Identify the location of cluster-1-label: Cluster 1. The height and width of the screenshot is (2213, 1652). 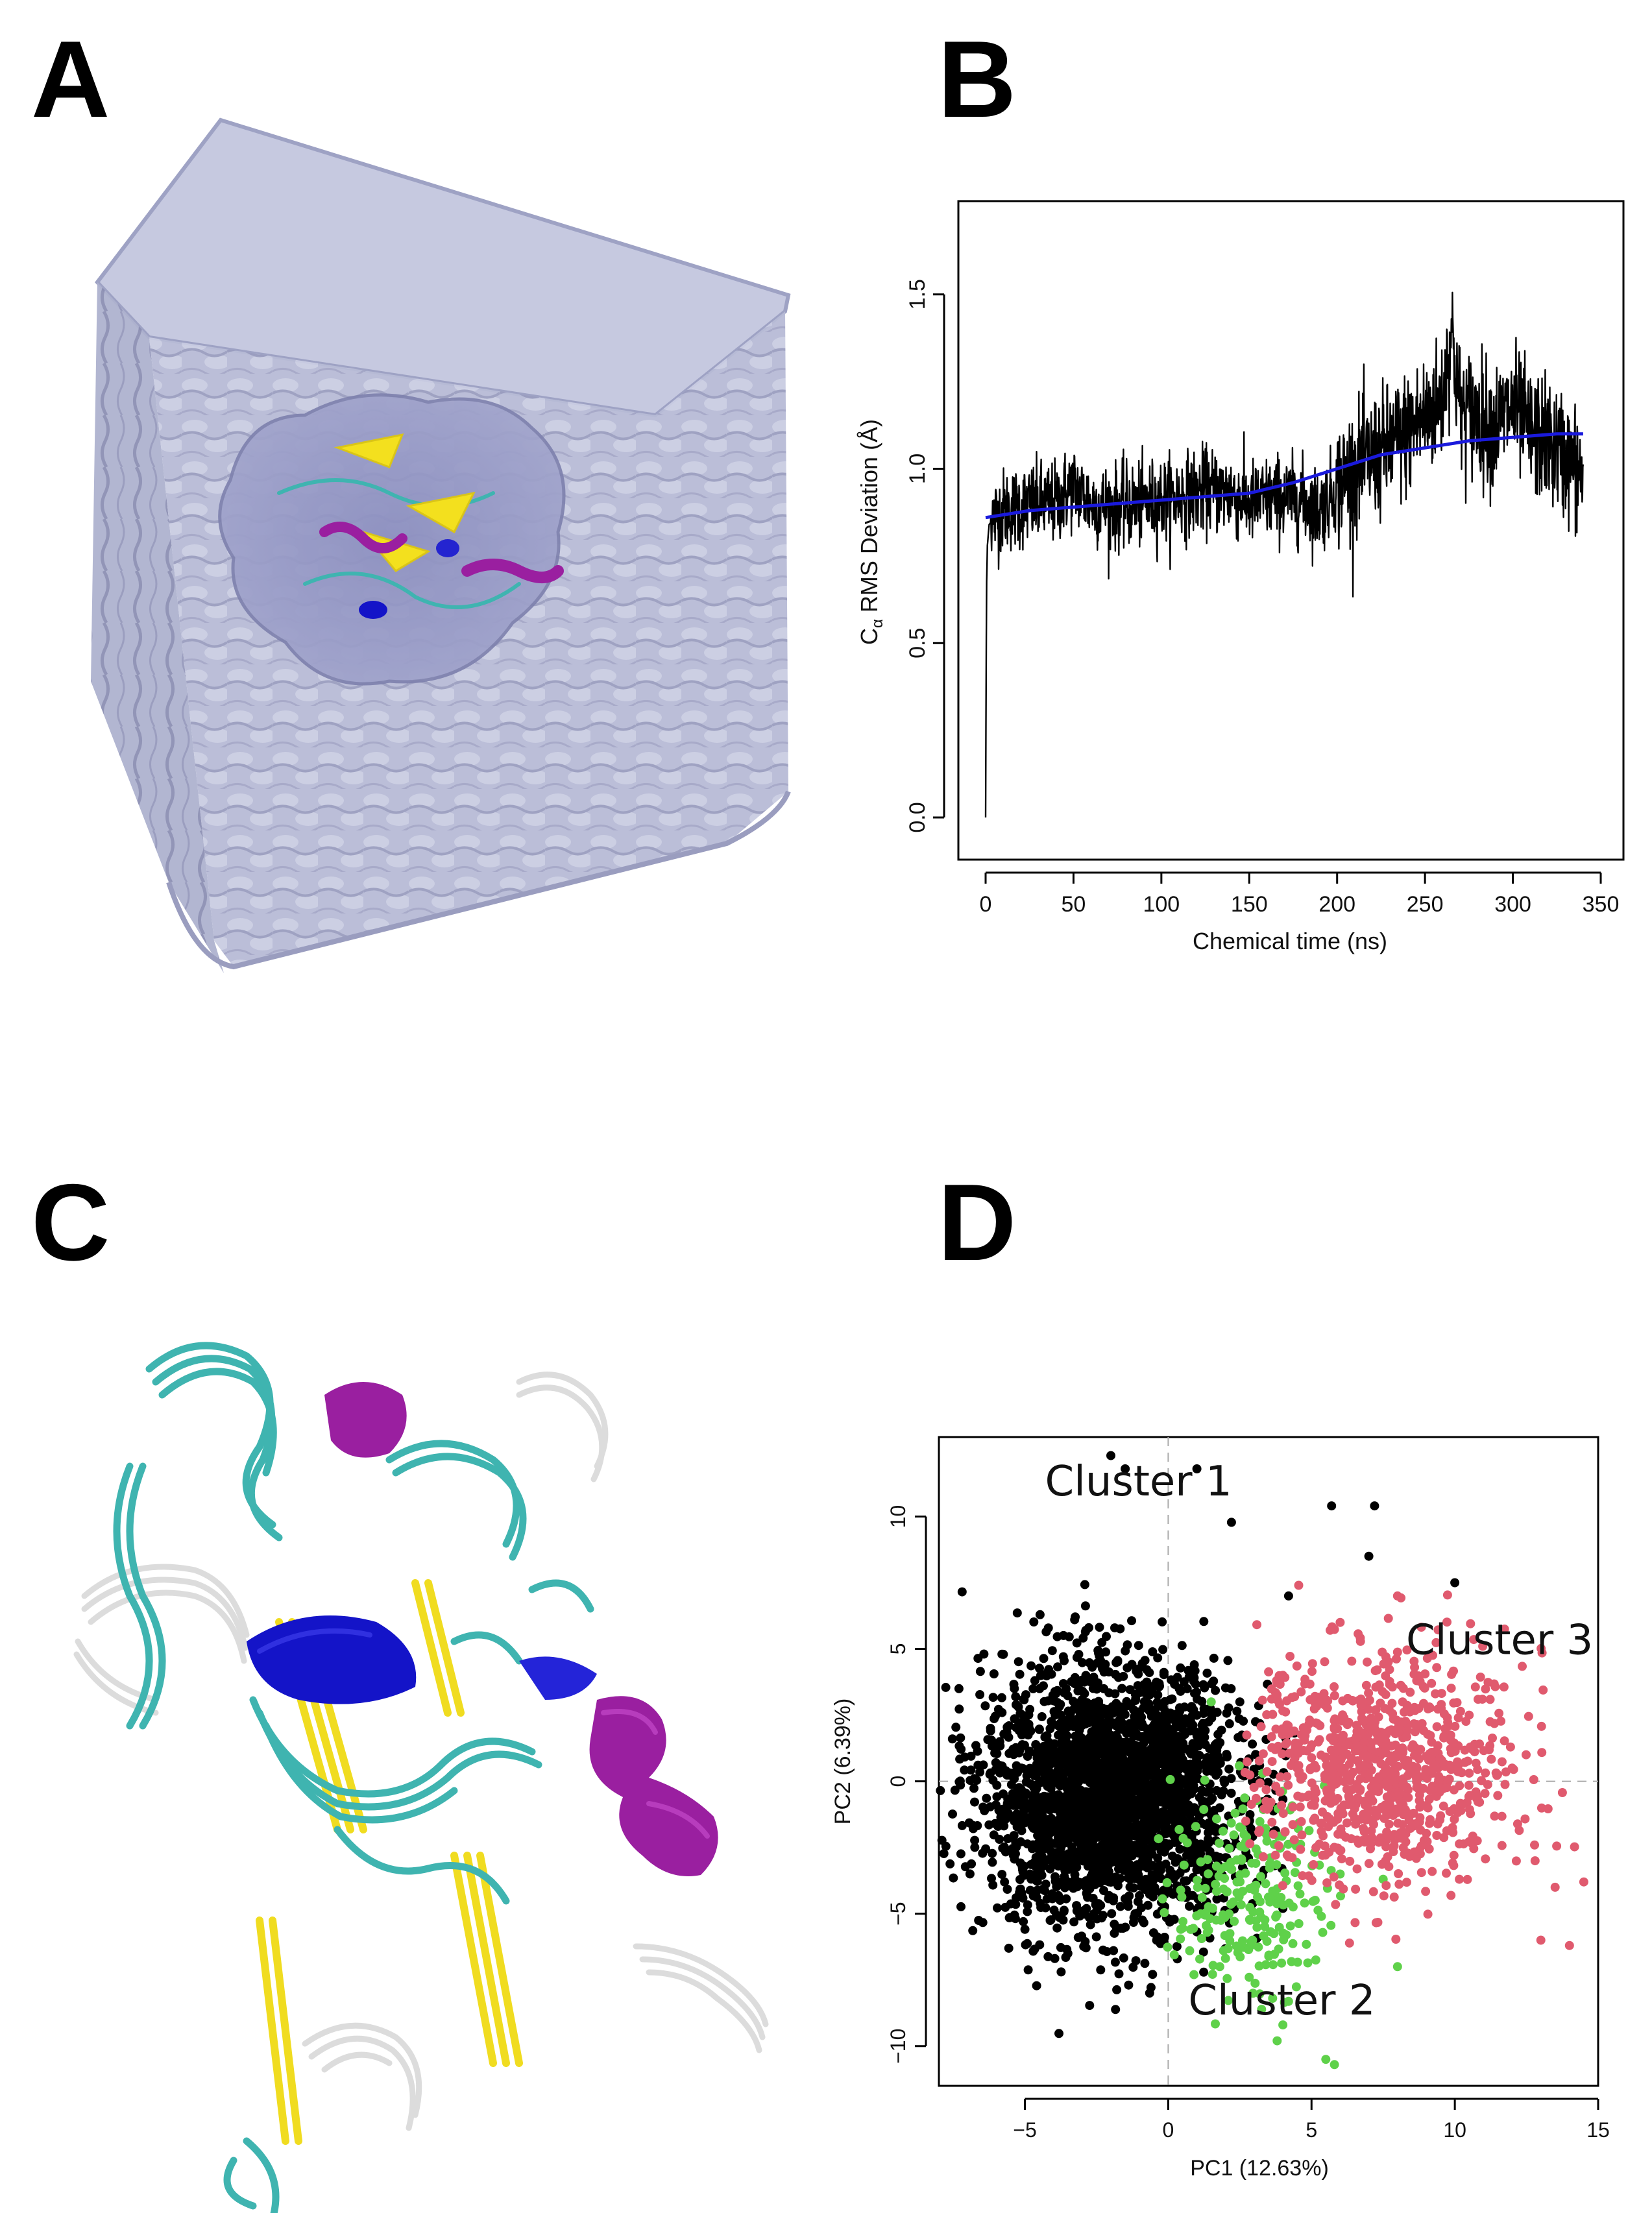
(1138, 1482).